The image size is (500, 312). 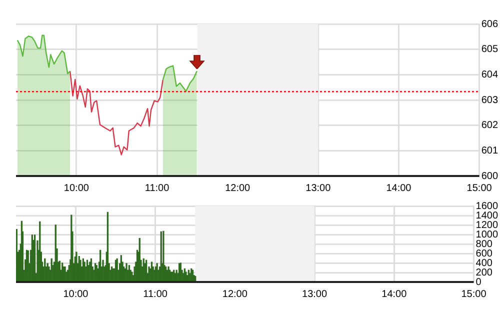 I want to click on y-tick-label: 1600, so click(x=487, y=206).